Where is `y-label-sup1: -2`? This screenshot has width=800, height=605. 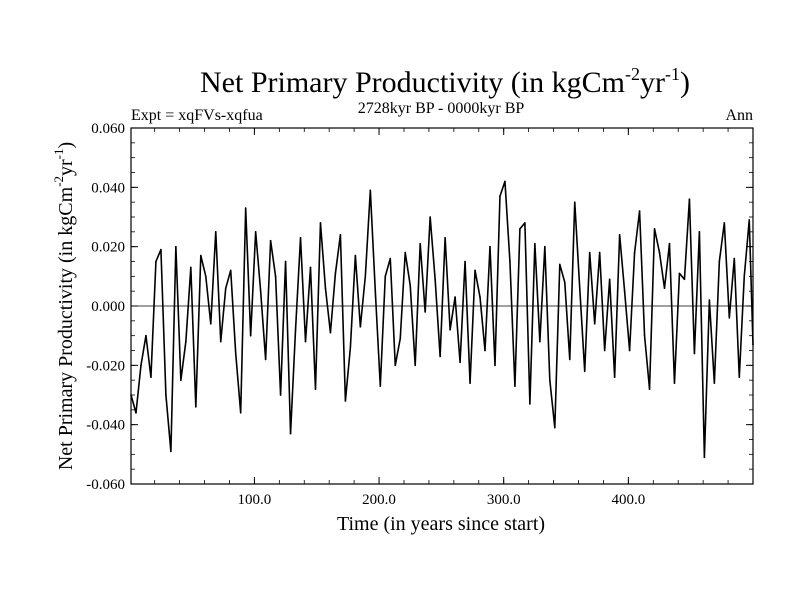
y-label-sup1: -2 is located at coordinates (58, 181).